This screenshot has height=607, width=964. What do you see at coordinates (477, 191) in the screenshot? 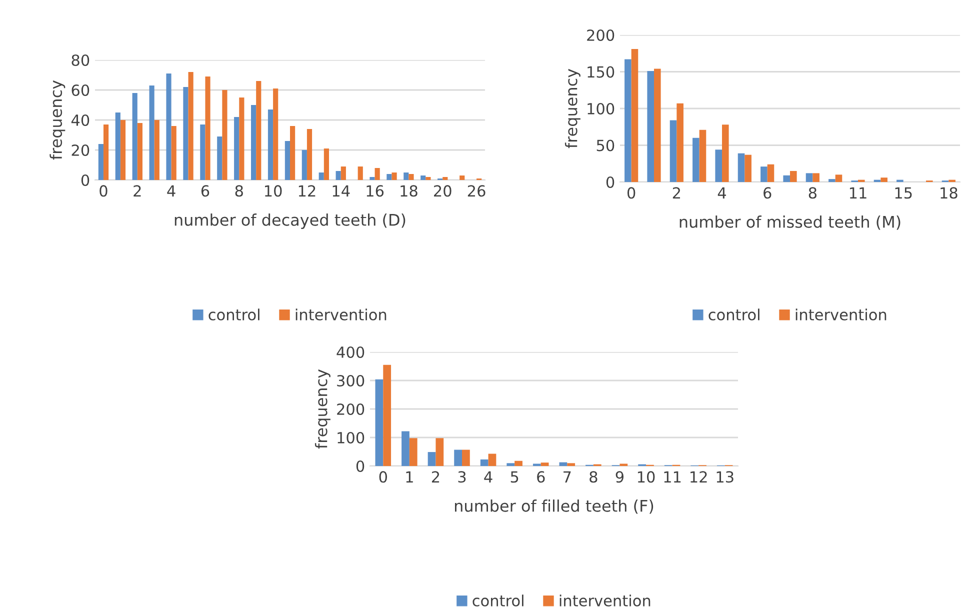
I see `x-tick-label: 26` at bounding box center [477, 191].